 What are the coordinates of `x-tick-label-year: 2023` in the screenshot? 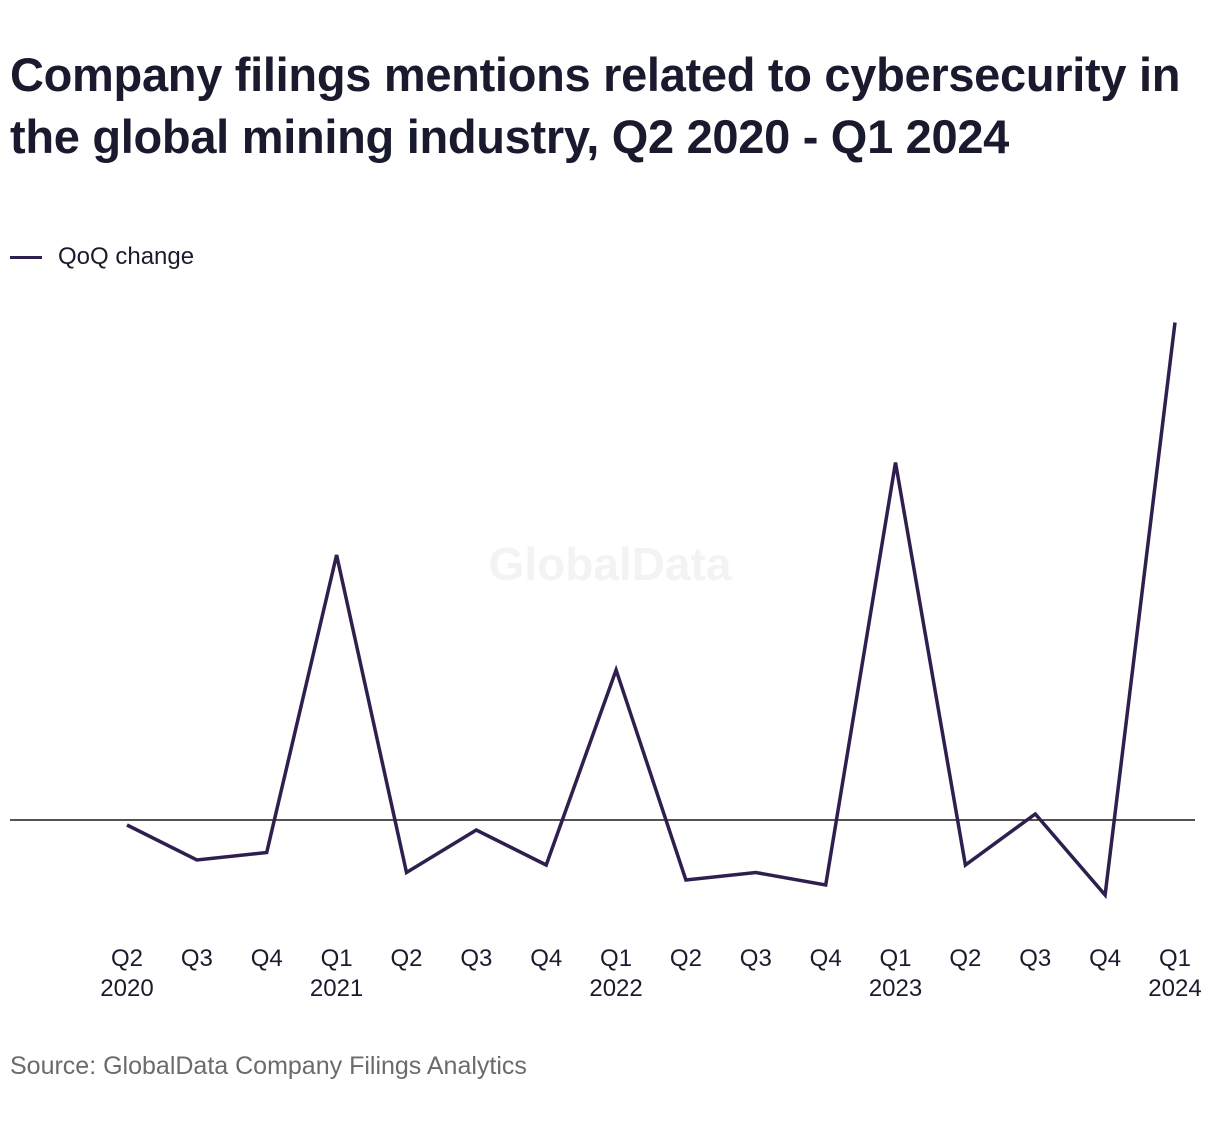 It's located at (895, 988).